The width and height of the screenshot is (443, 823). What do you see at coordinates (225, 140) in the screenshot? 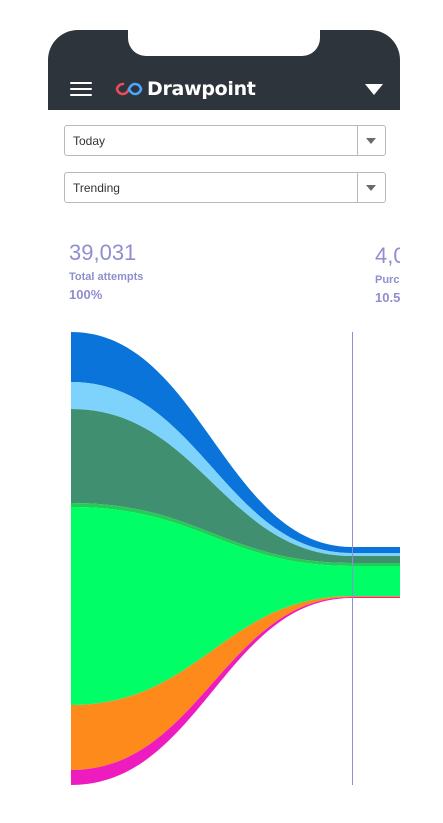
I see `period-select: Today` at bounding box center [225, 140].